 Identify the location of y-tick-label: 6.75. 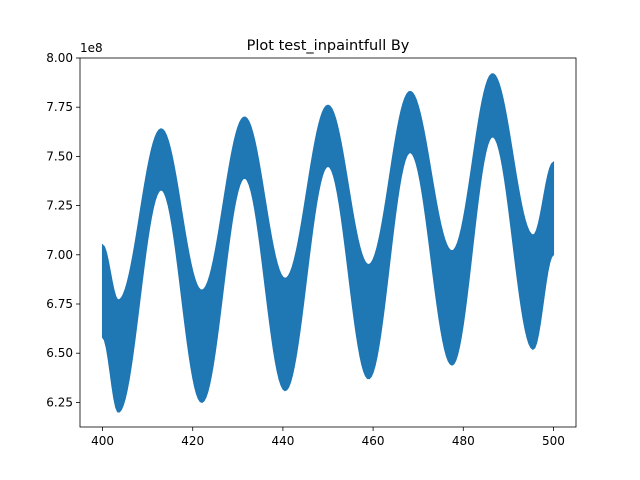
(59, 304).